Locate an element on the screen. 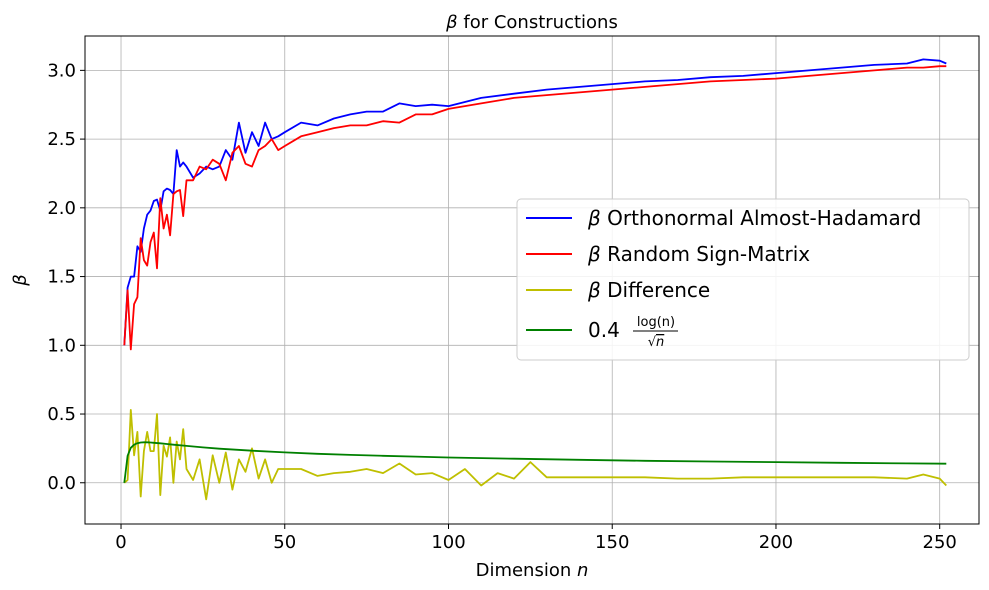  chart-title: β for Constructions is located at coordinates (531, 22).